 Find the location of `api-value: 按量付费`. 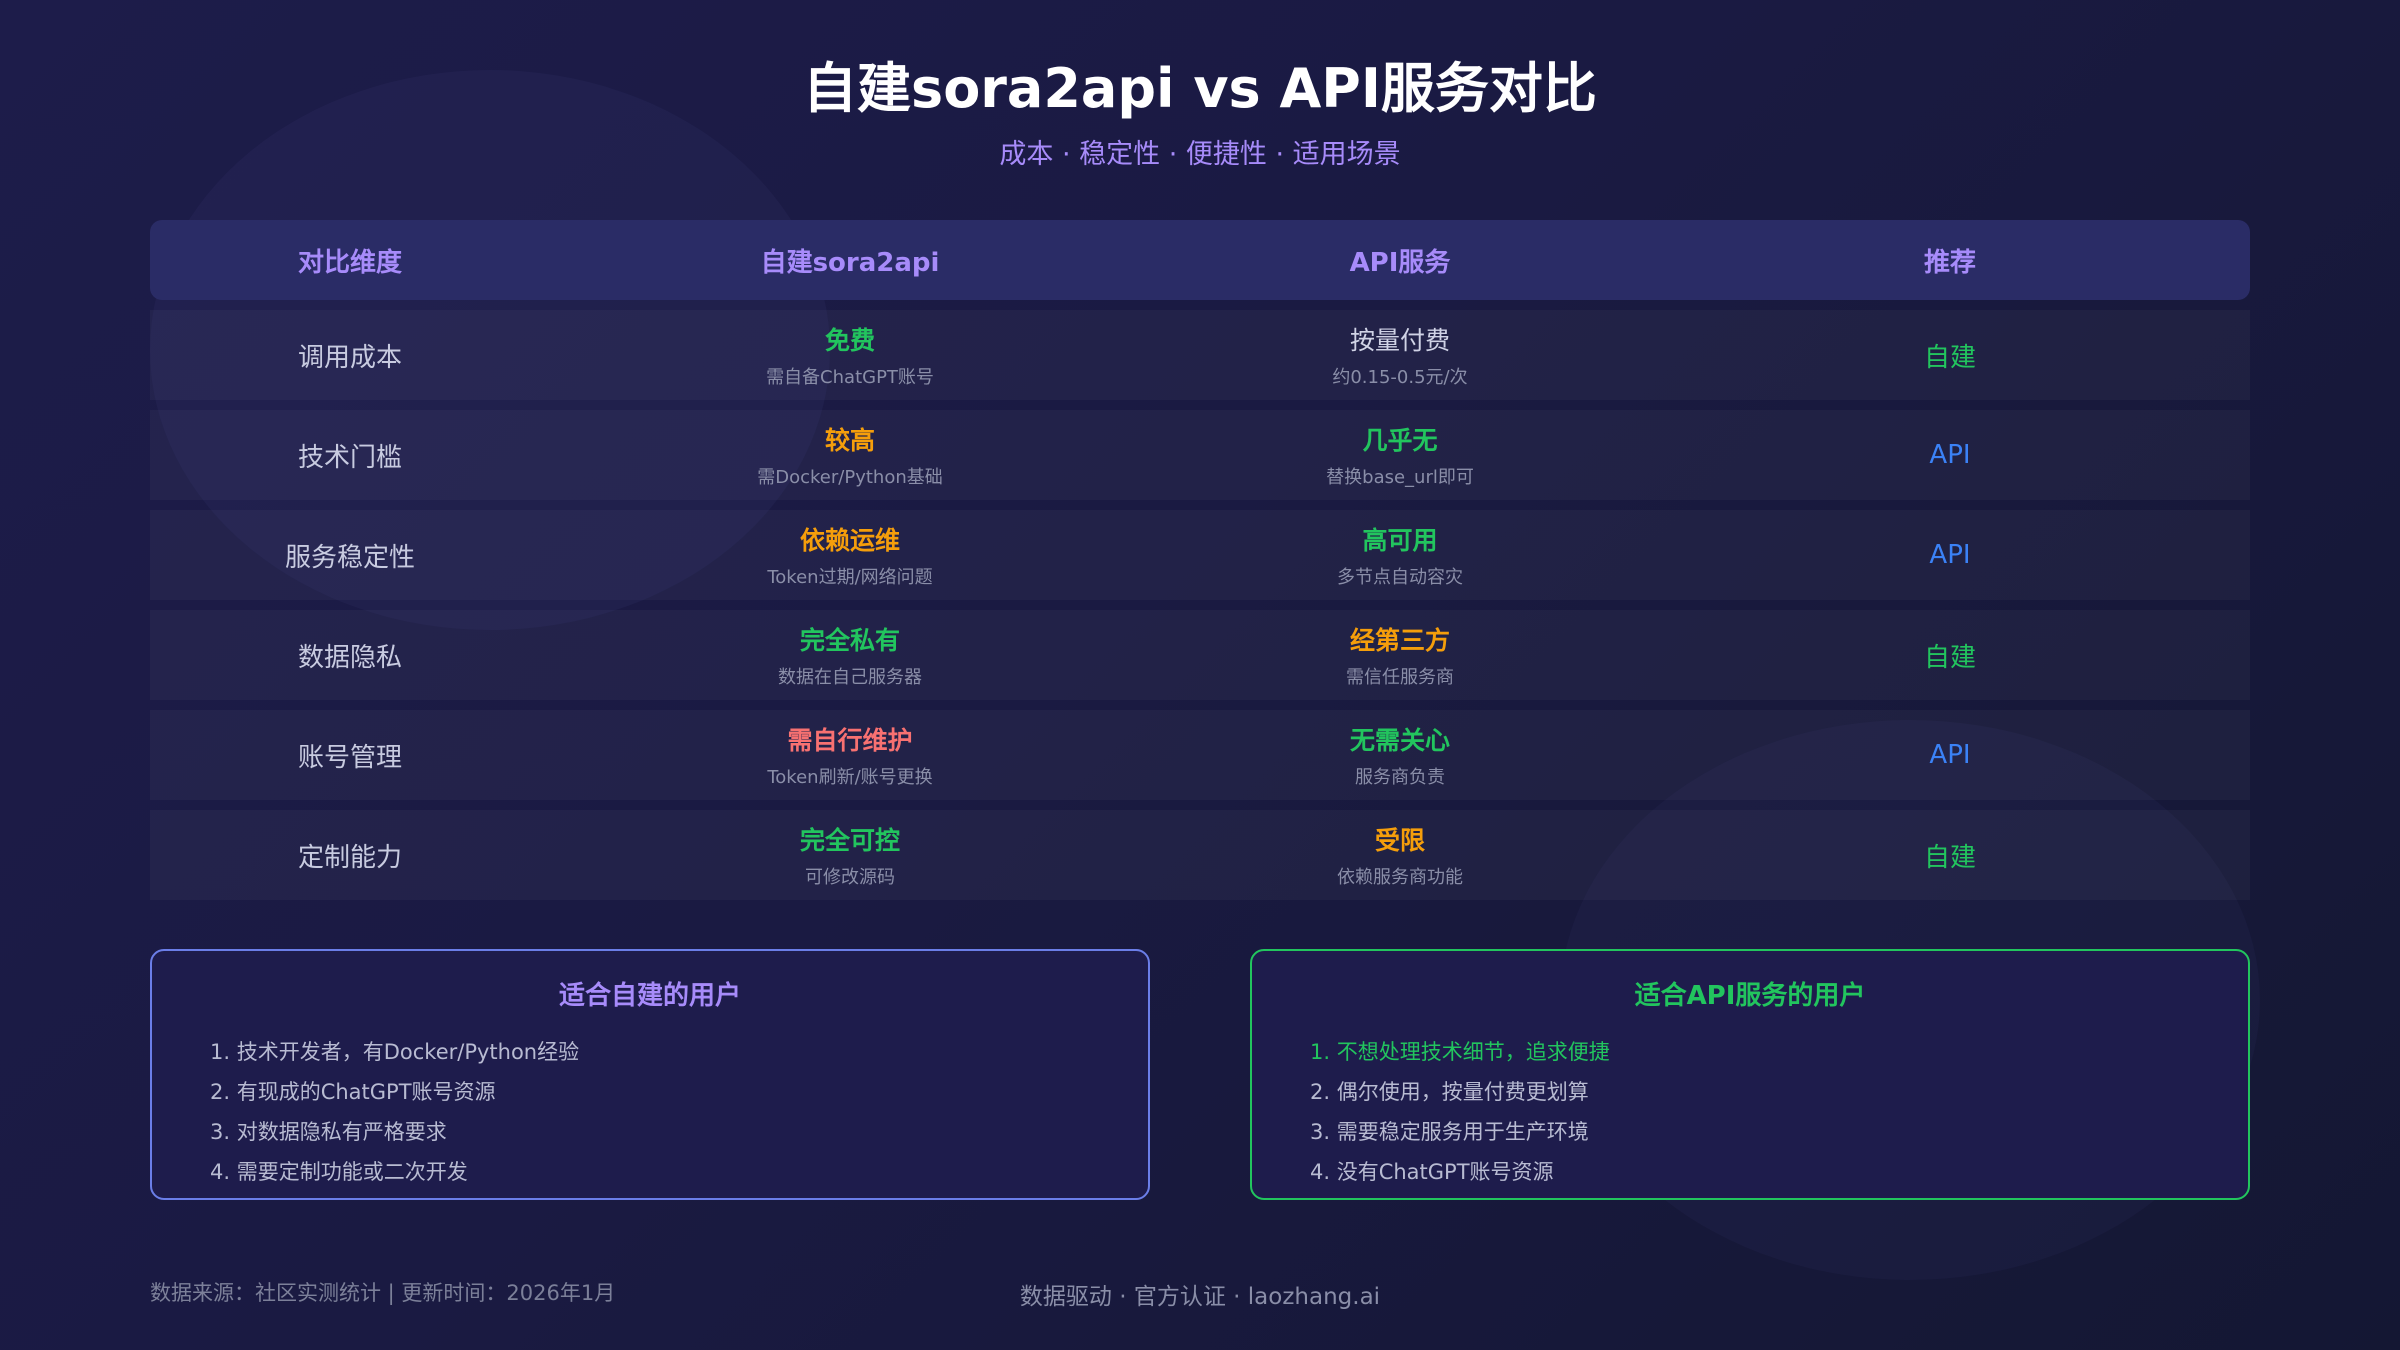

api-value: 按量付费 is located at coordinates (1399, 340).